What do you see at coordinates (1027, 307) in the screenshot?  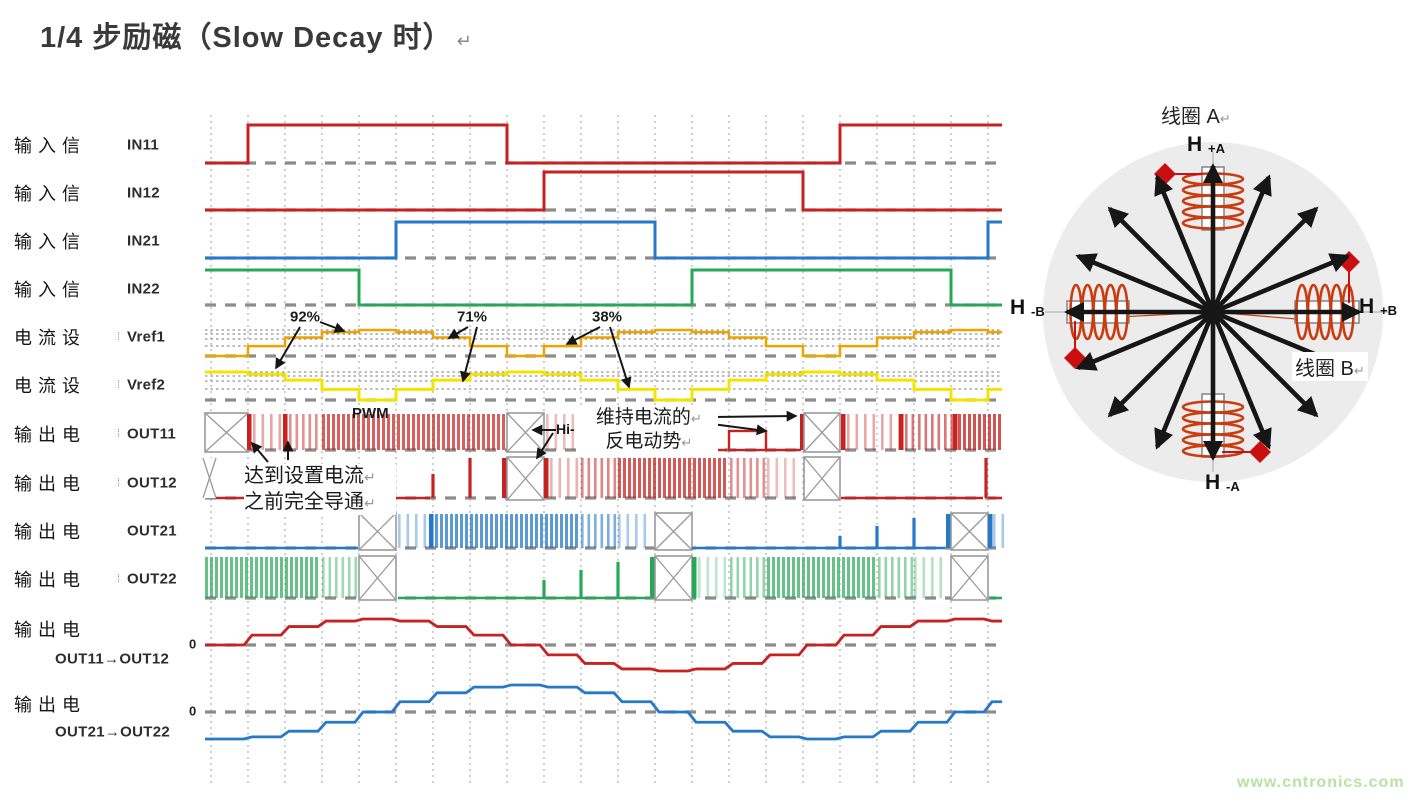 I see `h-minus-b-label: H -B` at bounding box center [1027, 307].